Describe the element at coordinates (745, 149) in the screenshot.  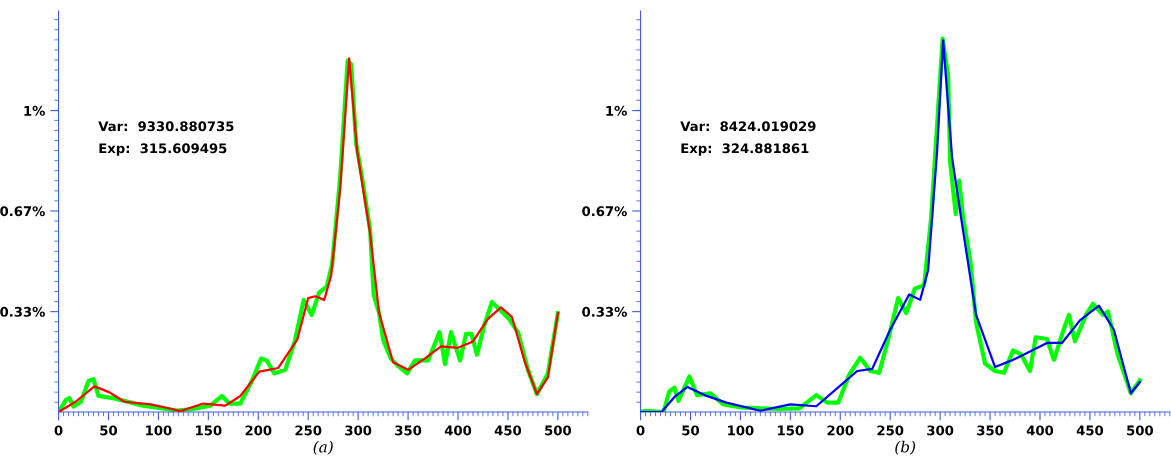
I see `annotation: Exp: 324.881861` at that location.